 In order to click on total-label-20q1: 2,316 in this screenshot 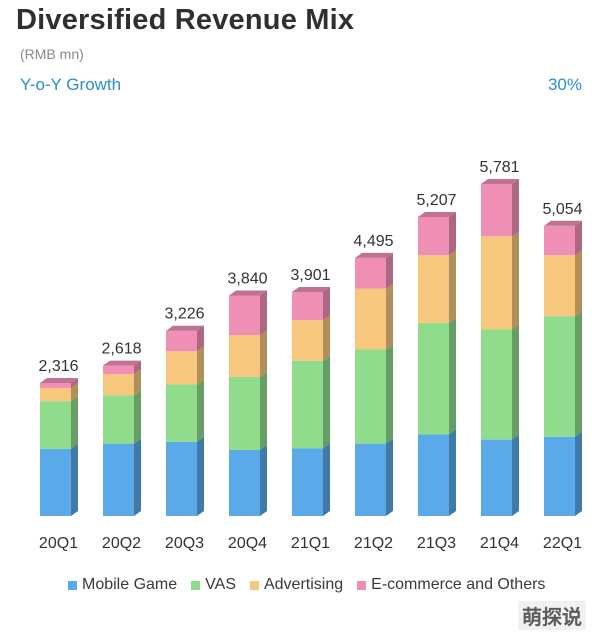, I will do `click(58, 366)`.